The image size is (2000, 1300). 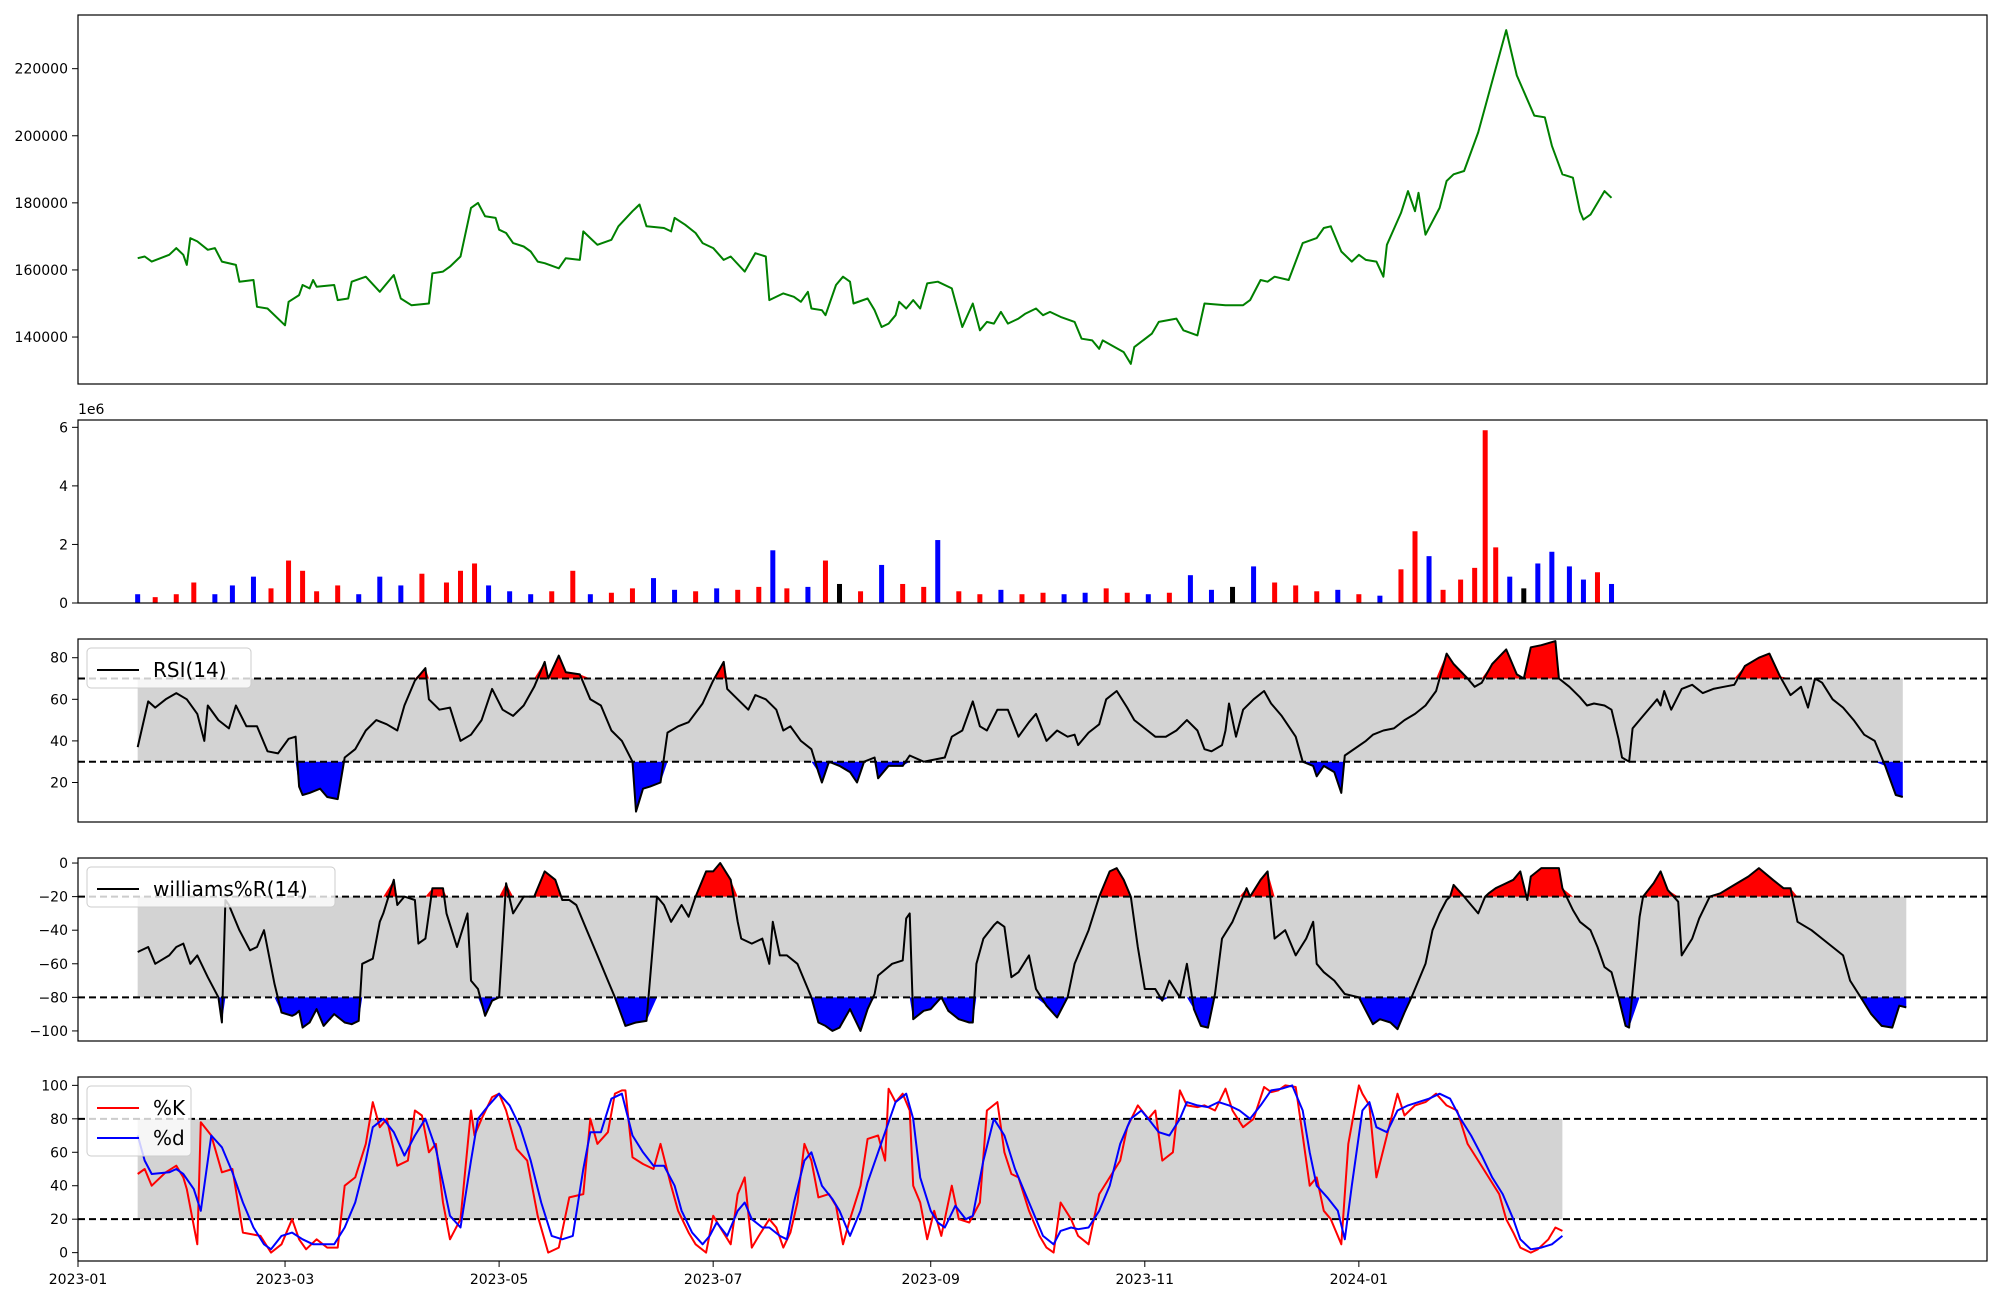 I want to click on williams-r-band, so click(x=1022, y=947).